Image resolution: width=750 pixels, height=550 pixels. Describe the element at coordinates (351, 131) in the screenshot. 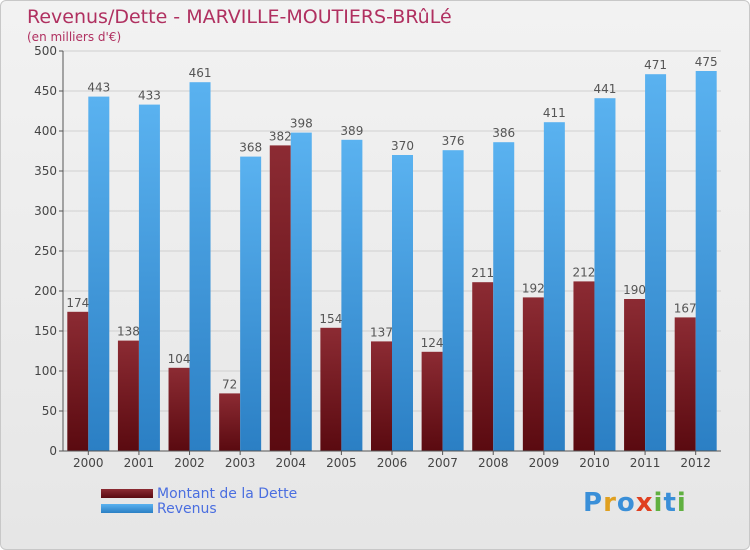

I see `data-label-revenue: 389` at that location.